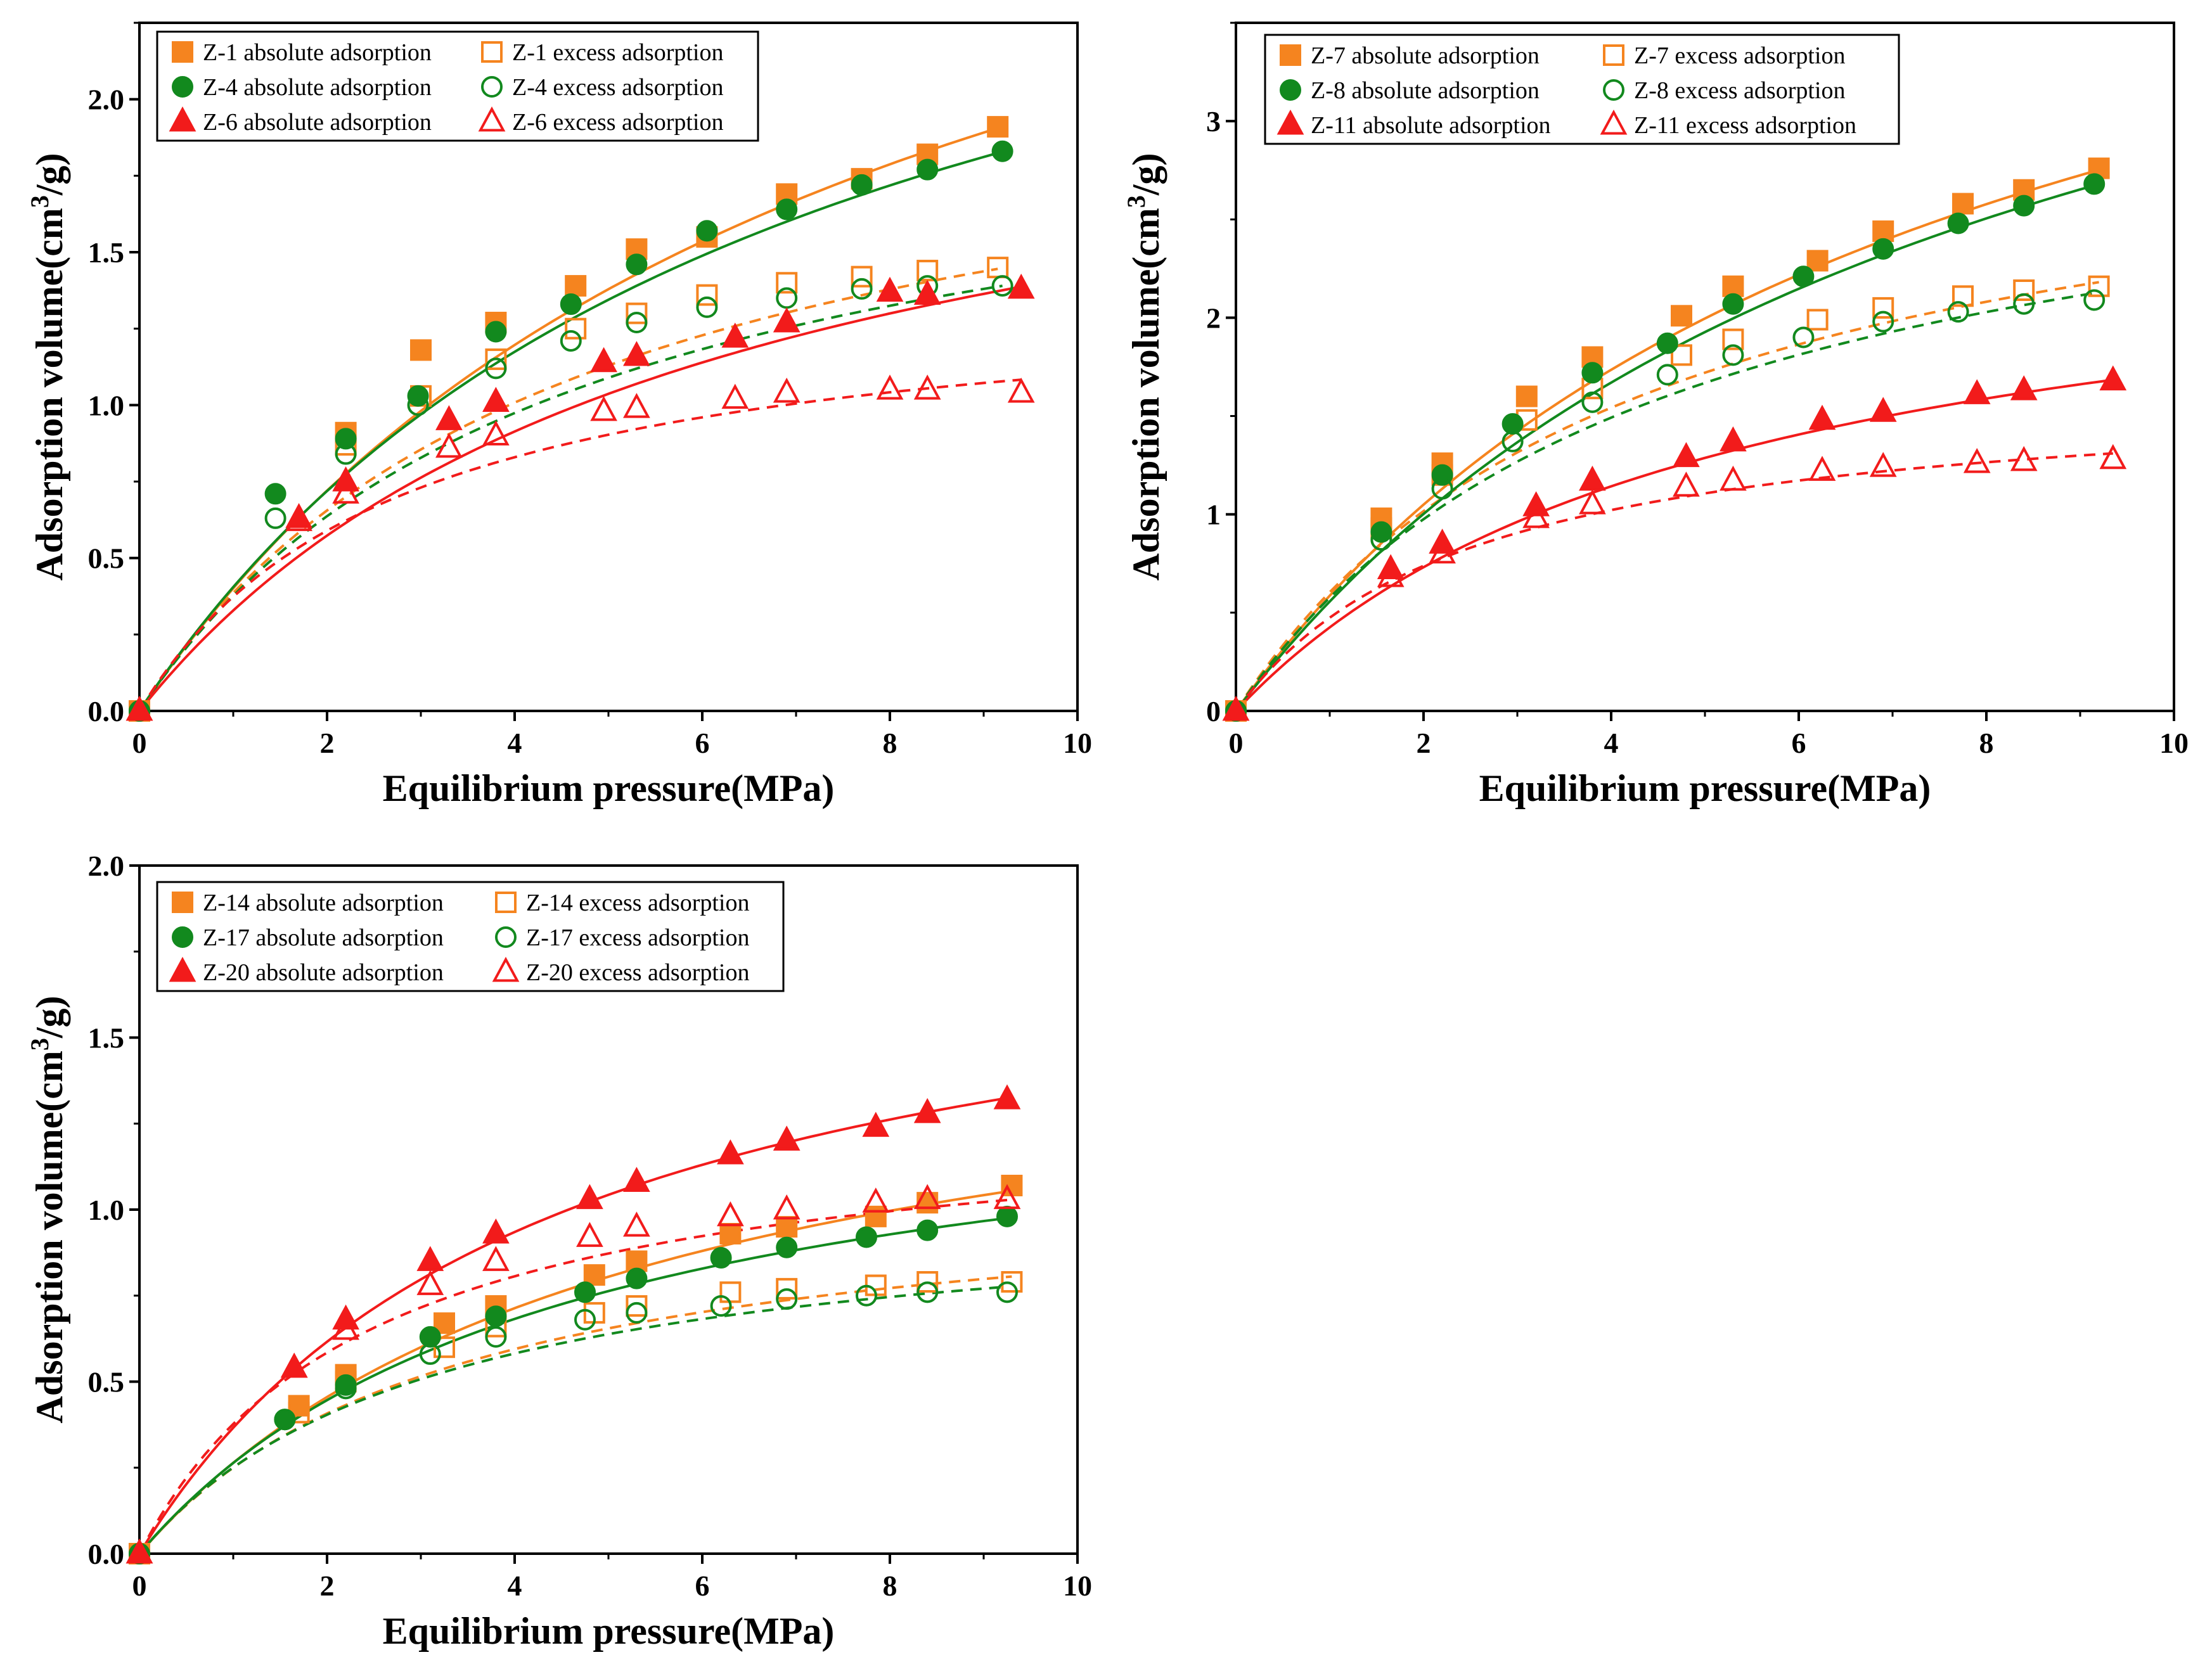 This screenshot has height=1669, width=2212. Describe the element at coordinates (1611, 743) in the screenshot. I see `x-tick-label: 4` at that location.